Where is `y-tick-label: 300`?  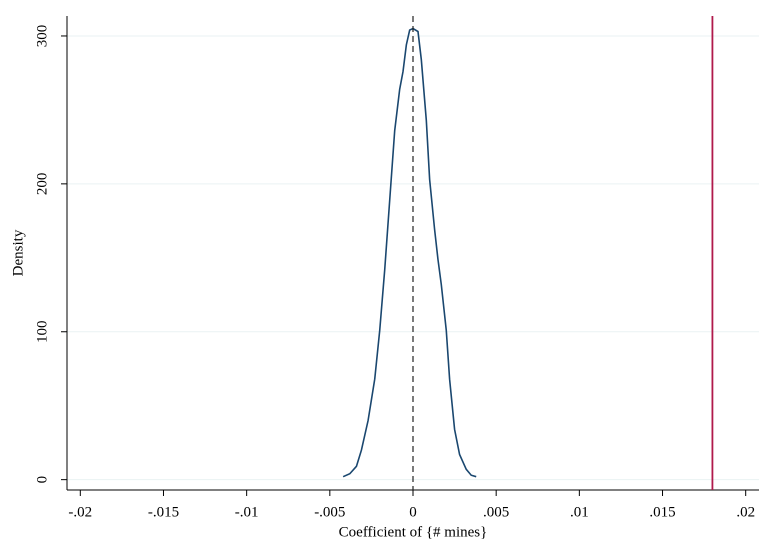 y-tick-label: 300 is located at coordinates (42, 36).